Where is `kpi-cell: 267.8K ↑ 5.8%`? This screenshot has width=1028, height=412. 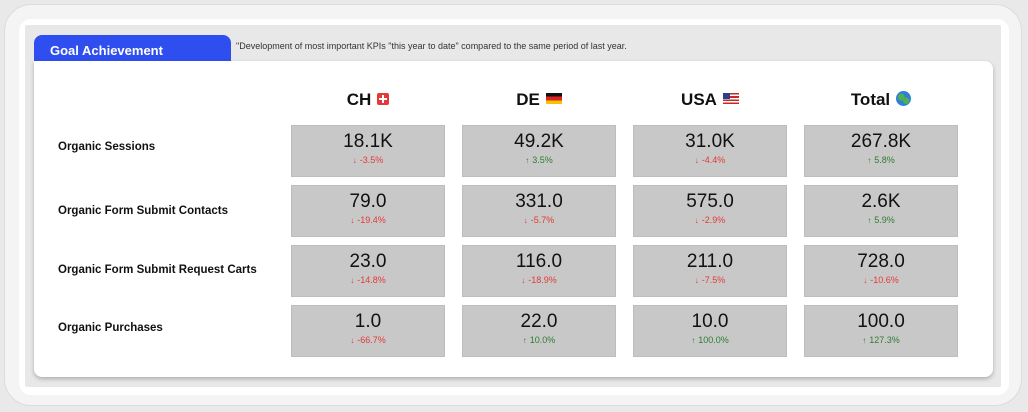
kpi-cell: 267.8K ↑ 5.8% is located at coordinates (881, 151).